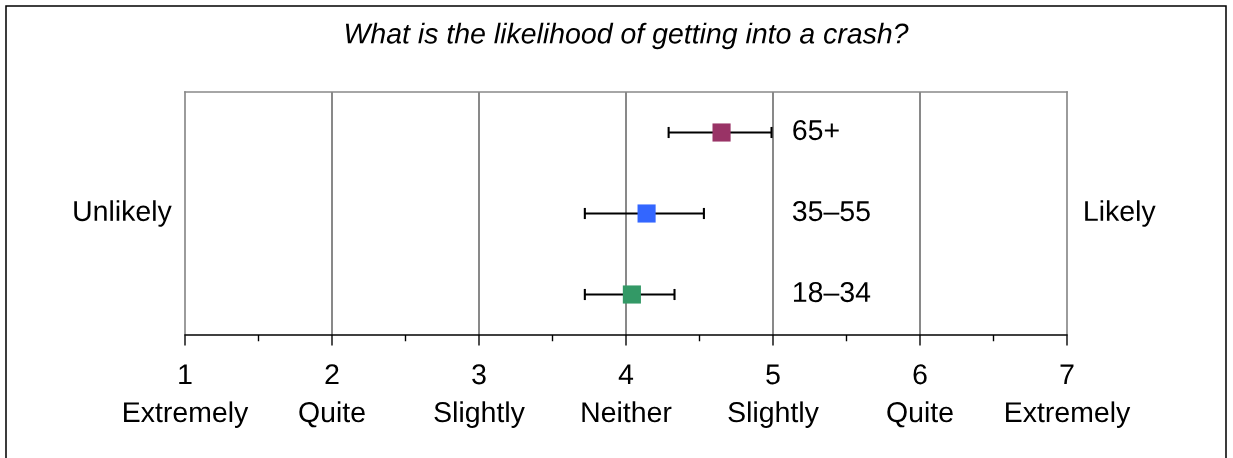 The height and width of the screenshot is (458, 1233). Describe the element at coordinates (1120, 213) in the screenshot. I see `text: Likely` at that location.